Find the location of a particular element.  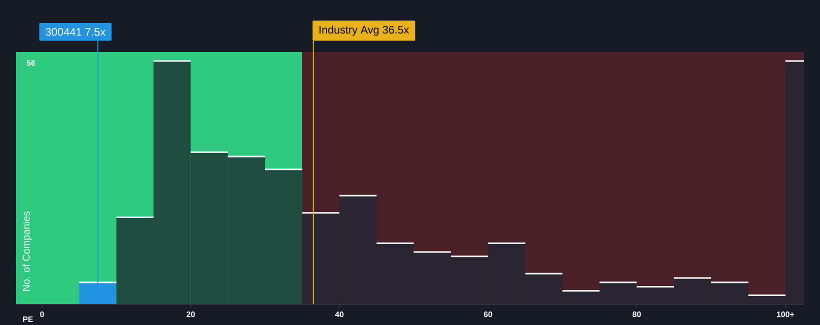

y-axis-title: No. of Companies is located at coordinates (27, 251).